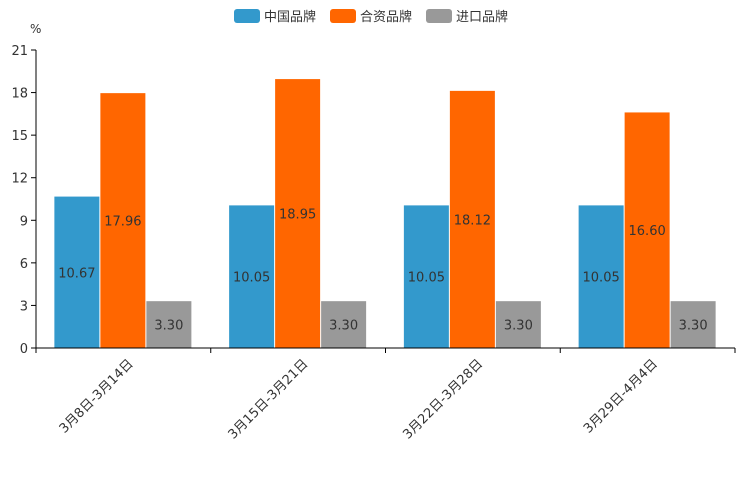  Describe the element at coordinates (35, 29) in the screenshot. I see `y-axis-unit-label: %` at that location.